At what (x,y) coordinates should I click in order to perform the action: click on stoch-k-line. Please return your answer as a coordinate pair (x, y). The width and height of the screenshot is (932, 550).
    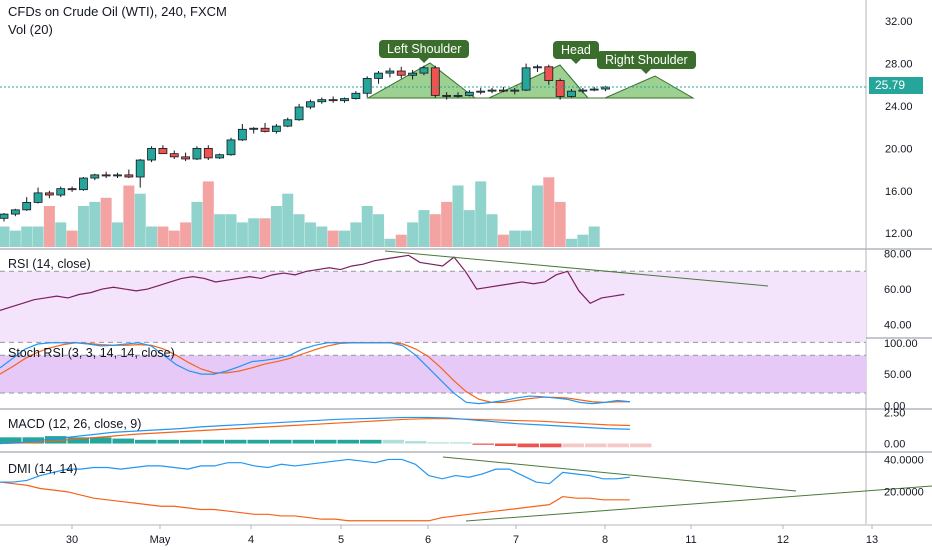
    Looking at the image, I should click on (315, 373).